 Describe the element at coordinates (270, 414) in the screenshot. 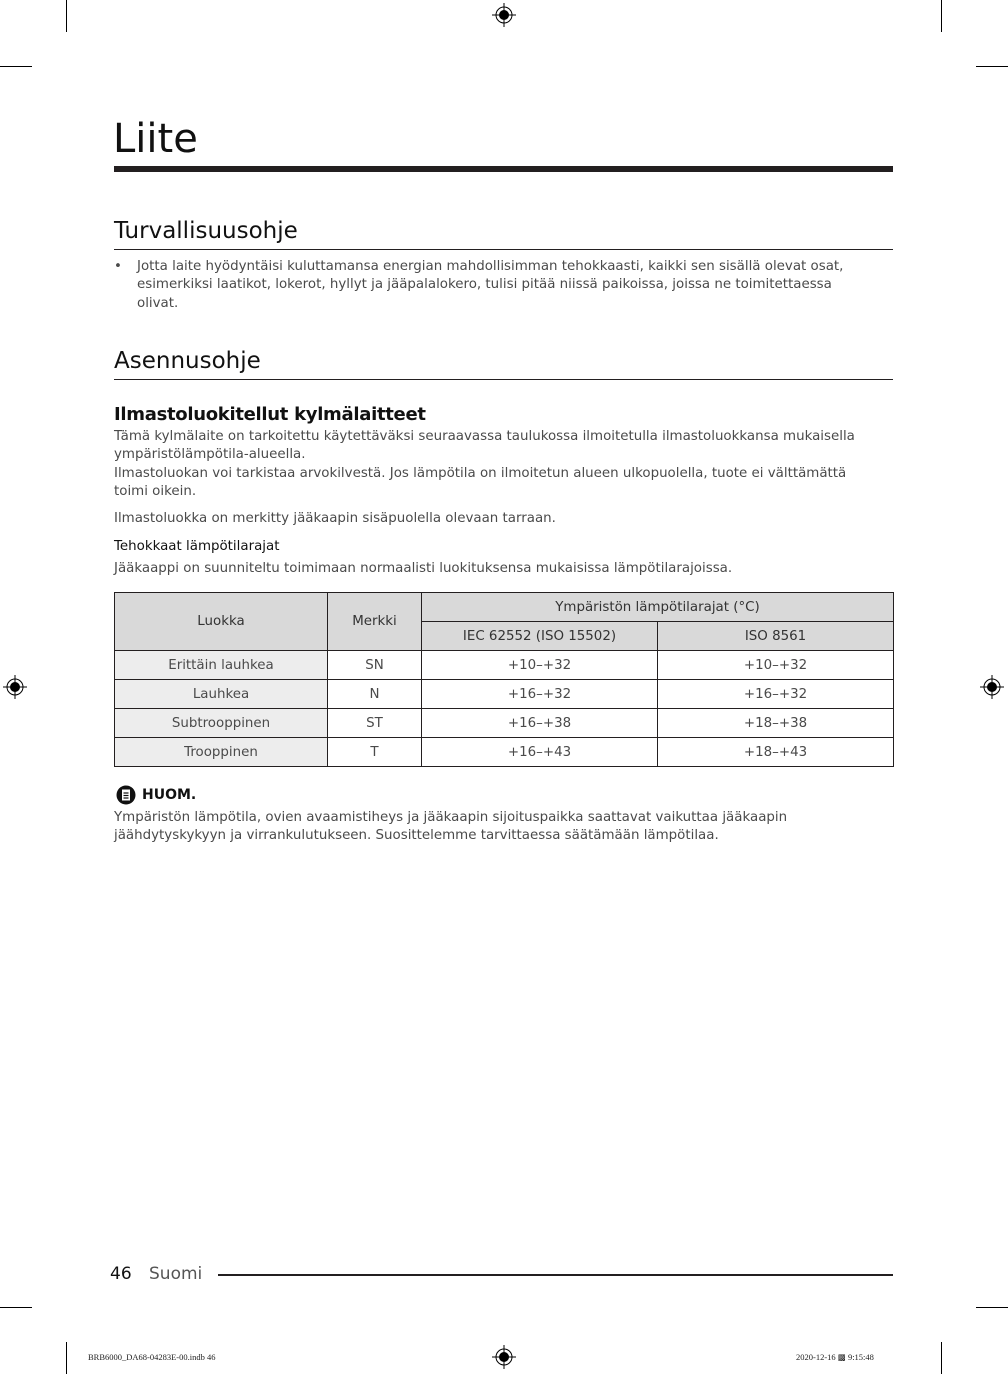

I see `subheading: Ilmastoluokitellut kylmälaitteet` at that location.